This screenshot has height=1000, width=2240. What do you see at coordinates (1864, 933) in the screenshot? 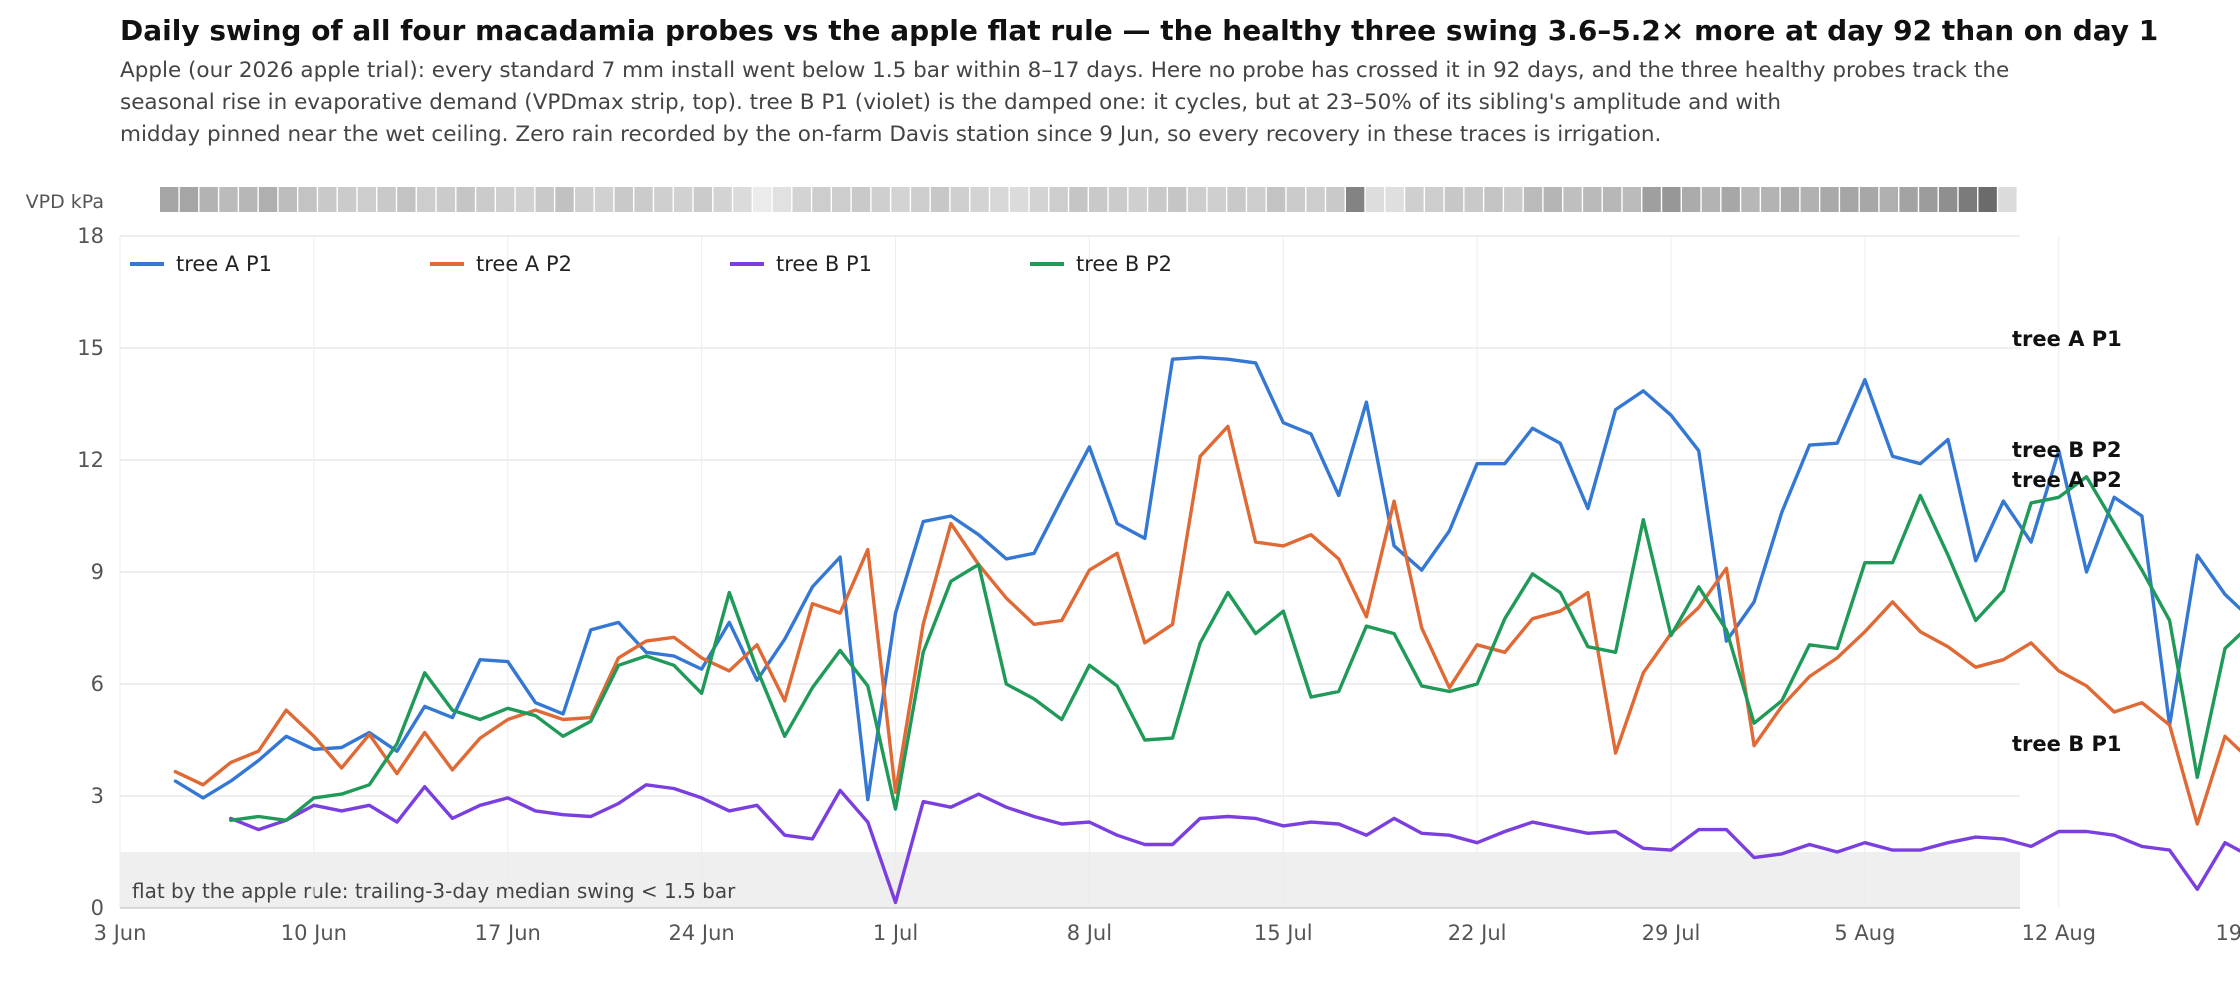
I see `x-tick-label: 5 Aug` at bounding box center [1864, 933].